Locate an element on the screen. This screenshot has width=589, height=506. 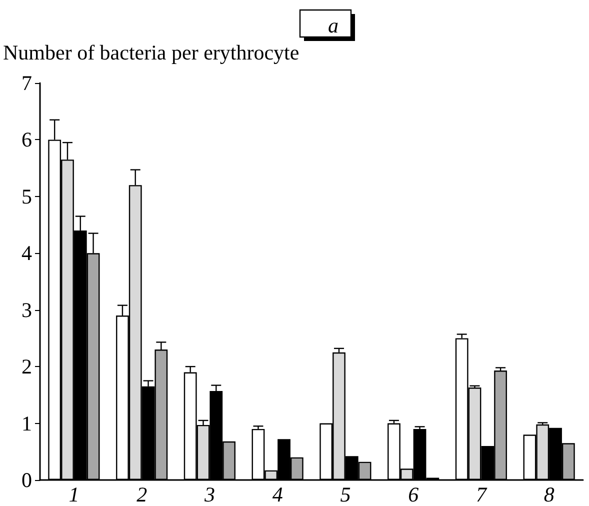
x-tick-label: 4 is located at coordinates (278, 494).